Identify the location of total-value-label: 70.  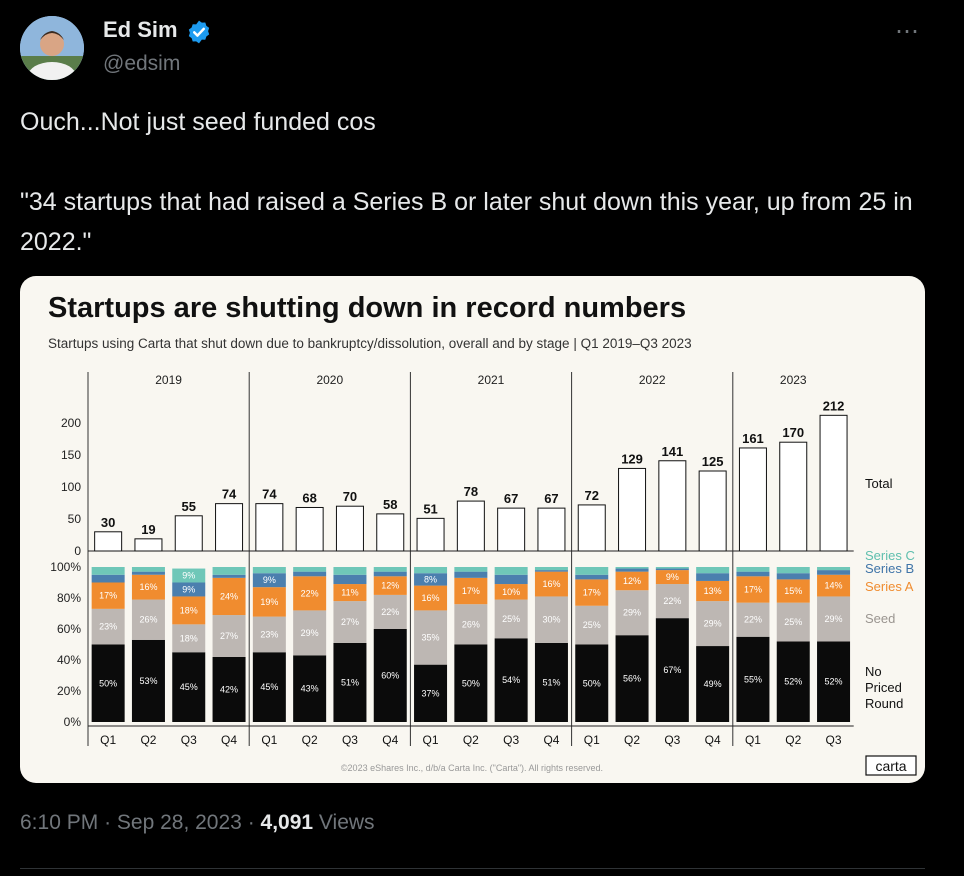
(350, 496).